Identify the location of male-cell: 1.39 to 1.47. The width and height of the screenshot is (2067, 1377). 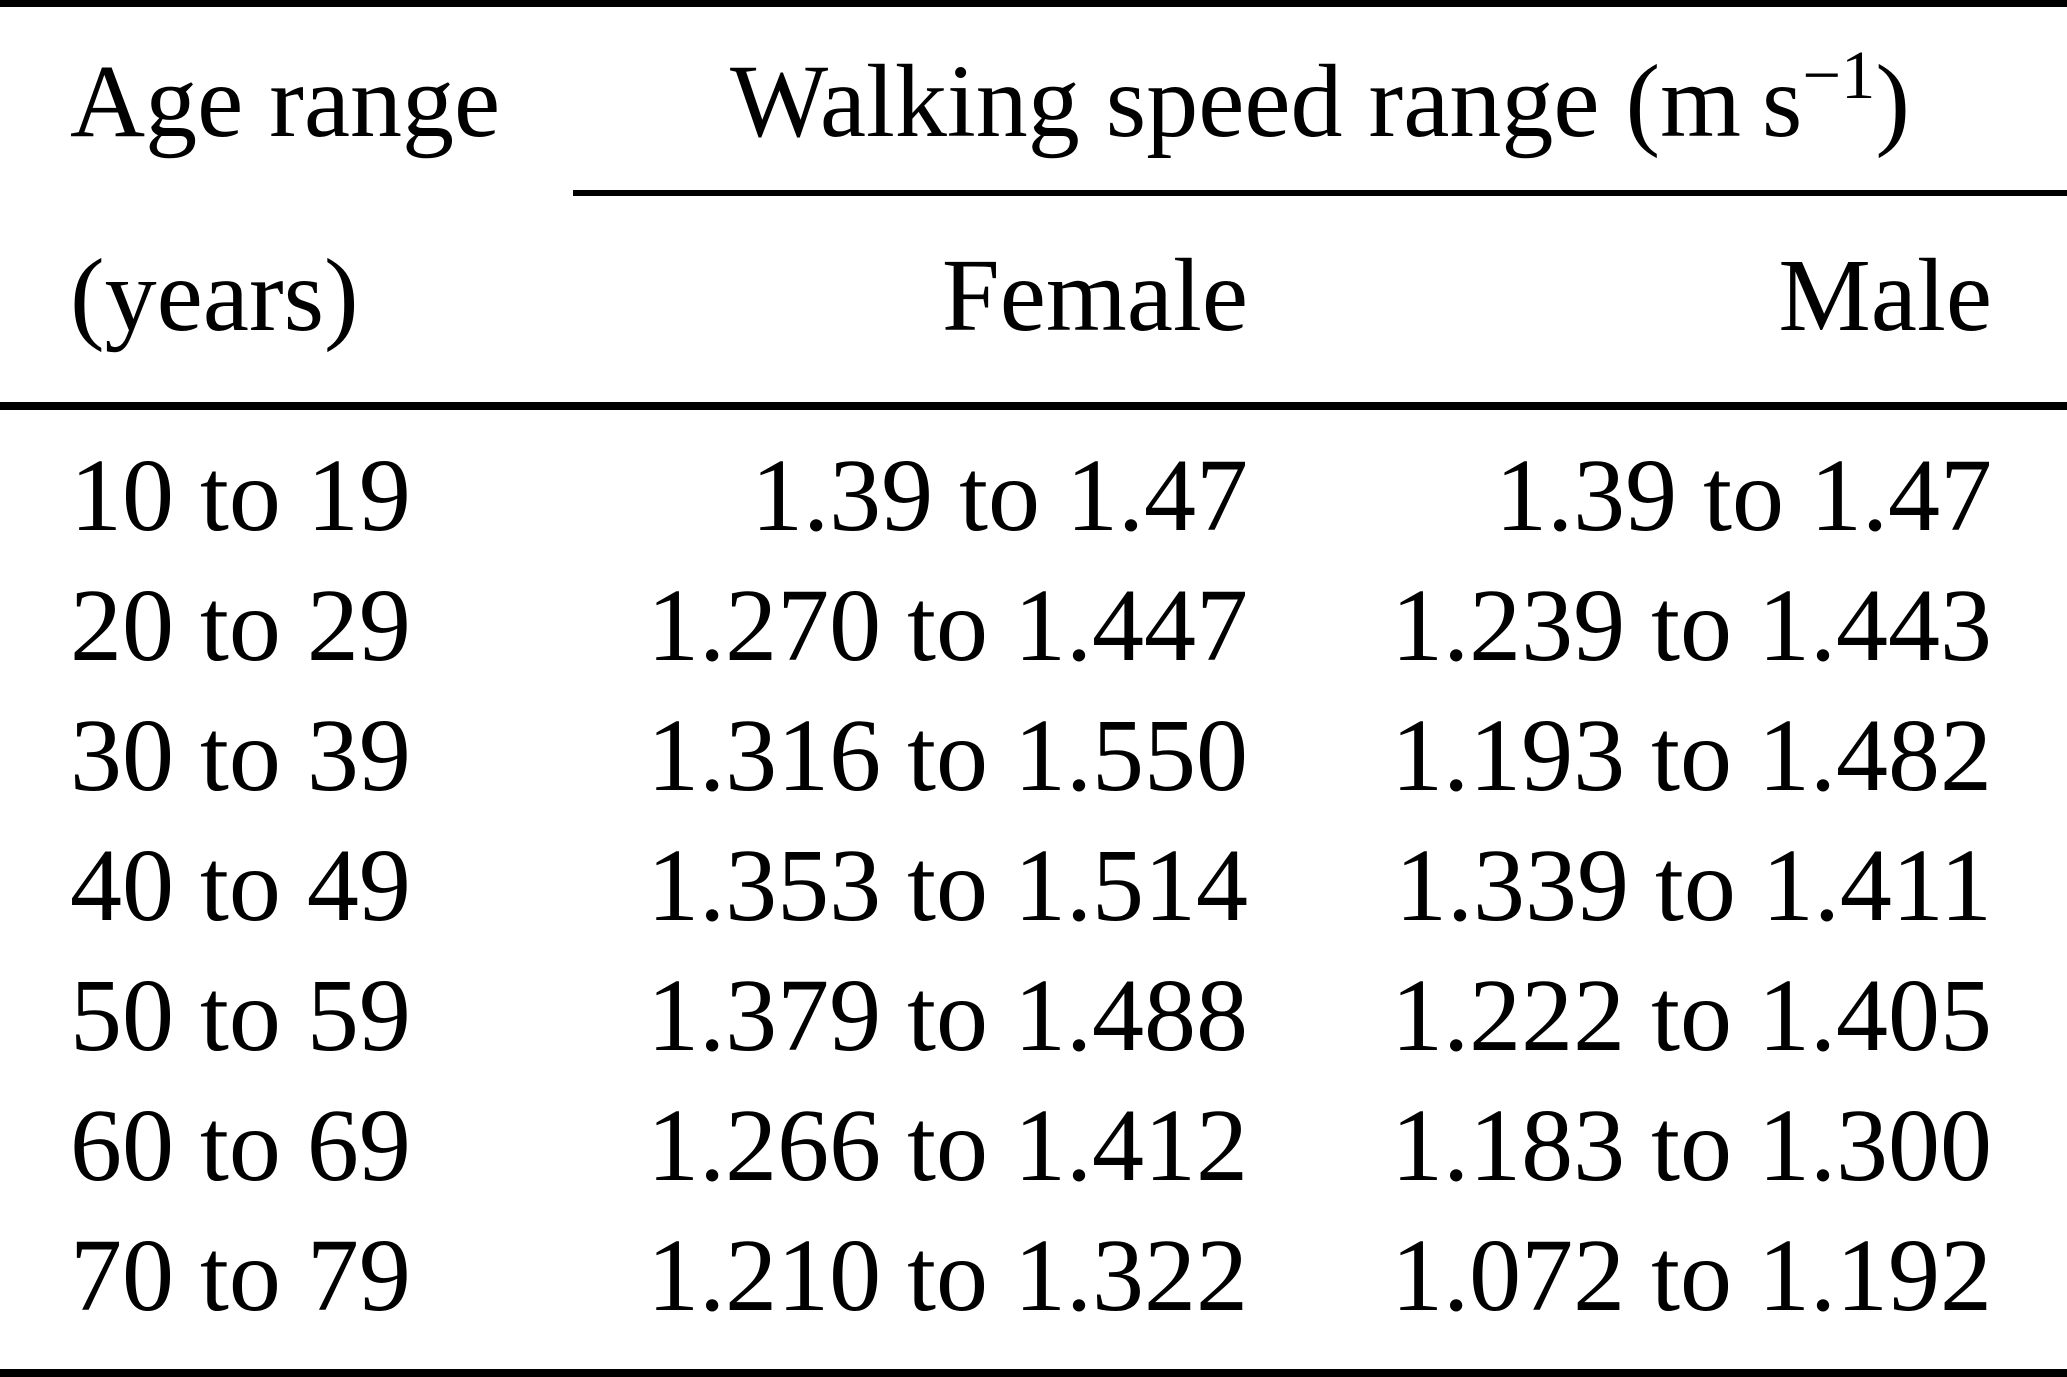
(1743, 495).